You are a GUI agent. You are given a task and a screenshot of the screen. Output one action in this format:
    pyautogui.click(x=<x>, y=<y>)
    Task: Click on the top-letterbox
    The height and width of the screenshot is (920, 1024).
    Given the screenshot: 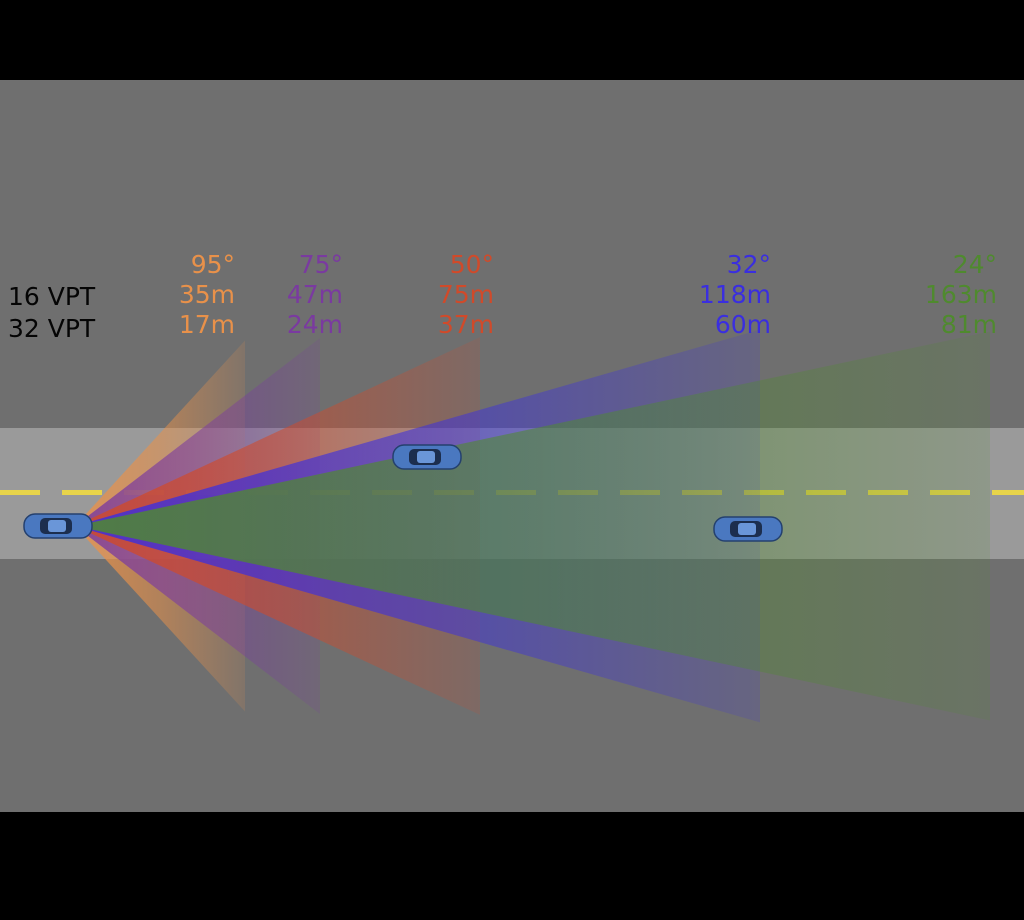 What is the action you would take?
    pyautogui.click(x=512, y=40)
    